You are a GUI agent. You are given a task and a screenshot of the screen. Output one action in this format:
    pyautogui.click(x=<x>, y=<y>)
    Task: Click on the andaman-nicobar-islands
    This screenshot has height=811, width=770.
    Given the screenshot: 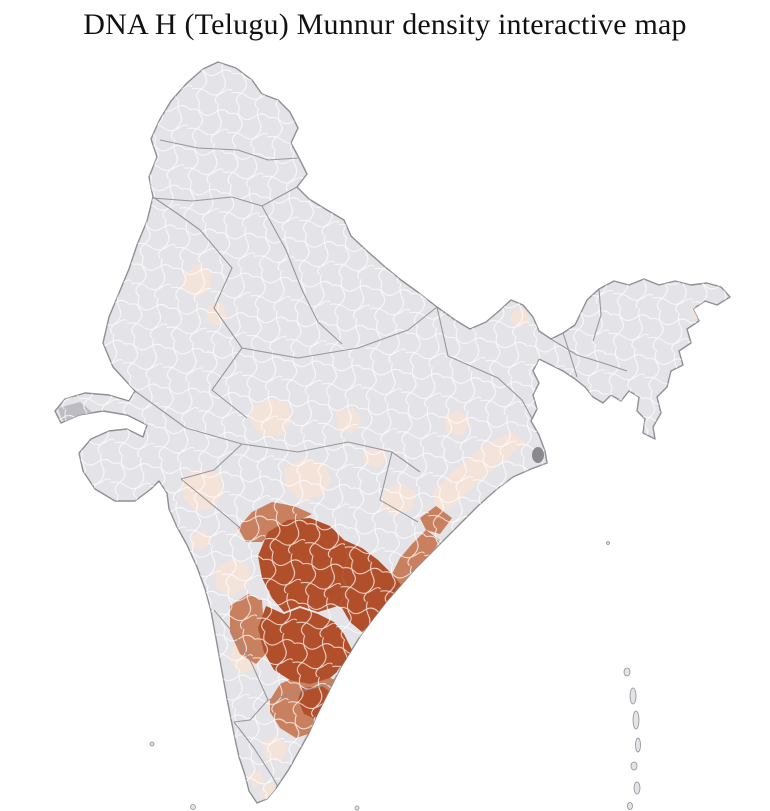 What is the action you would take?
    pyautogui.click(x=623, y=675)
    